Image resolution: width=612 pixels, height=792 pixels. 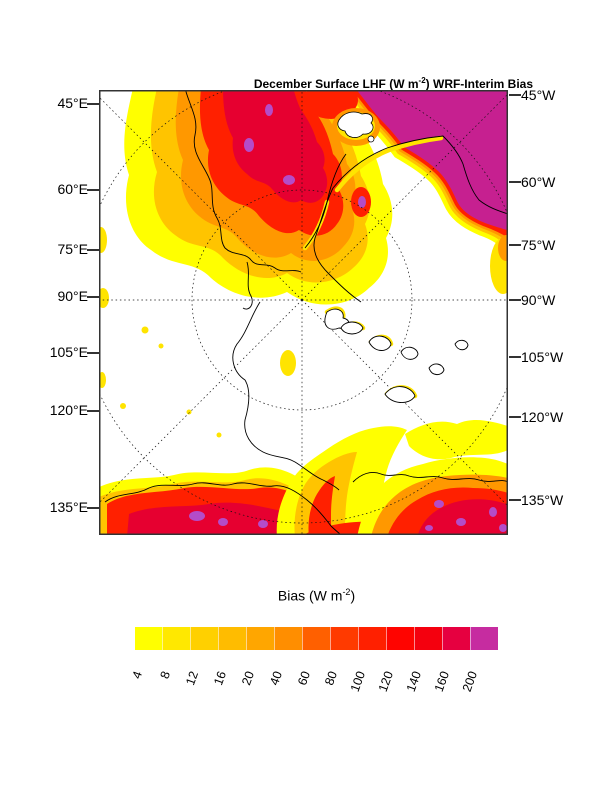 I want to click on axis-label-120W: 120°W, so click(x=542, y=417).